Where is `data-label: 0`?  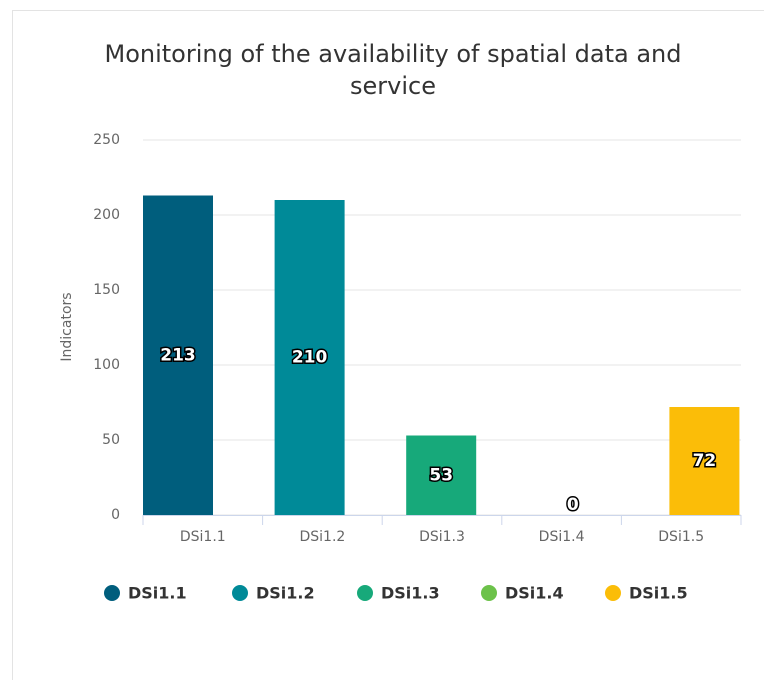 data-label: 0 is located at coordinates (573, 505).